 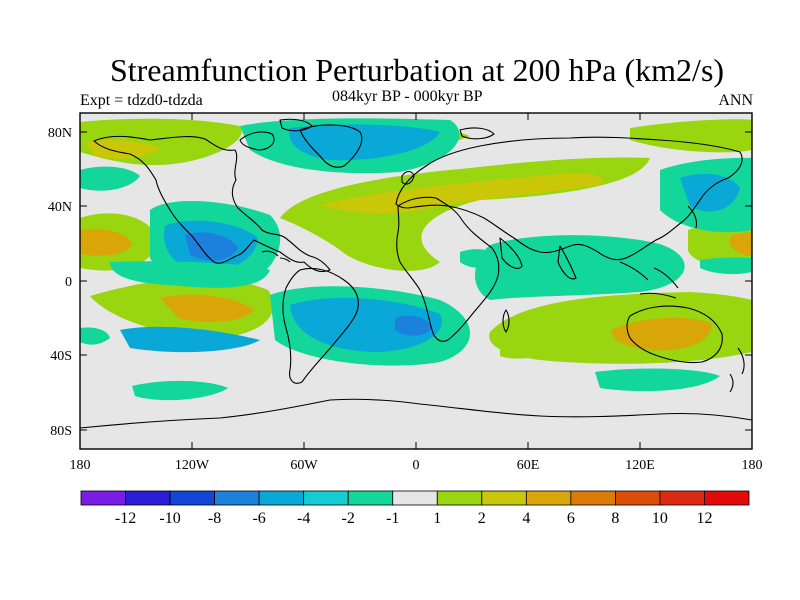 What do you see at coordinates (448, 269) in the screenshot?
I see `europe-africa-coast` at bounding box center [448, 269].